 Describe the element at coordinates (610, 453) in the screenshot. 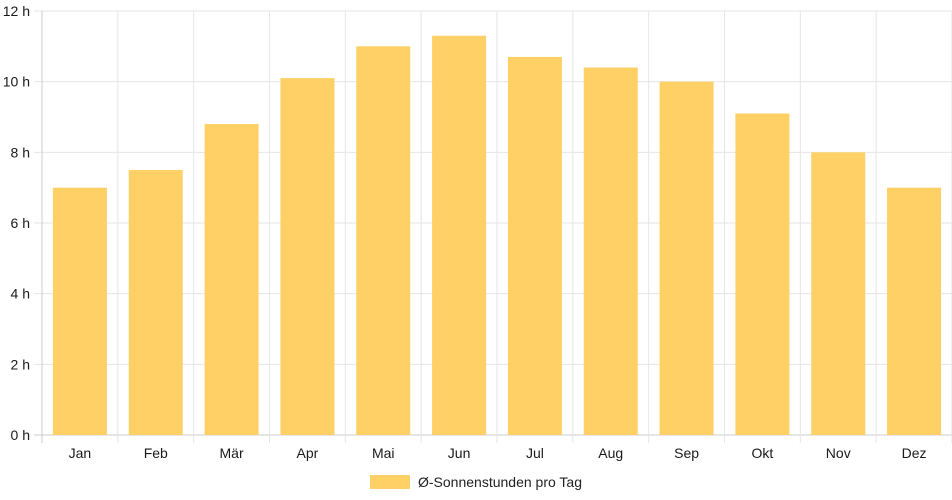

I see `x-tick-label: Aug` at that location.